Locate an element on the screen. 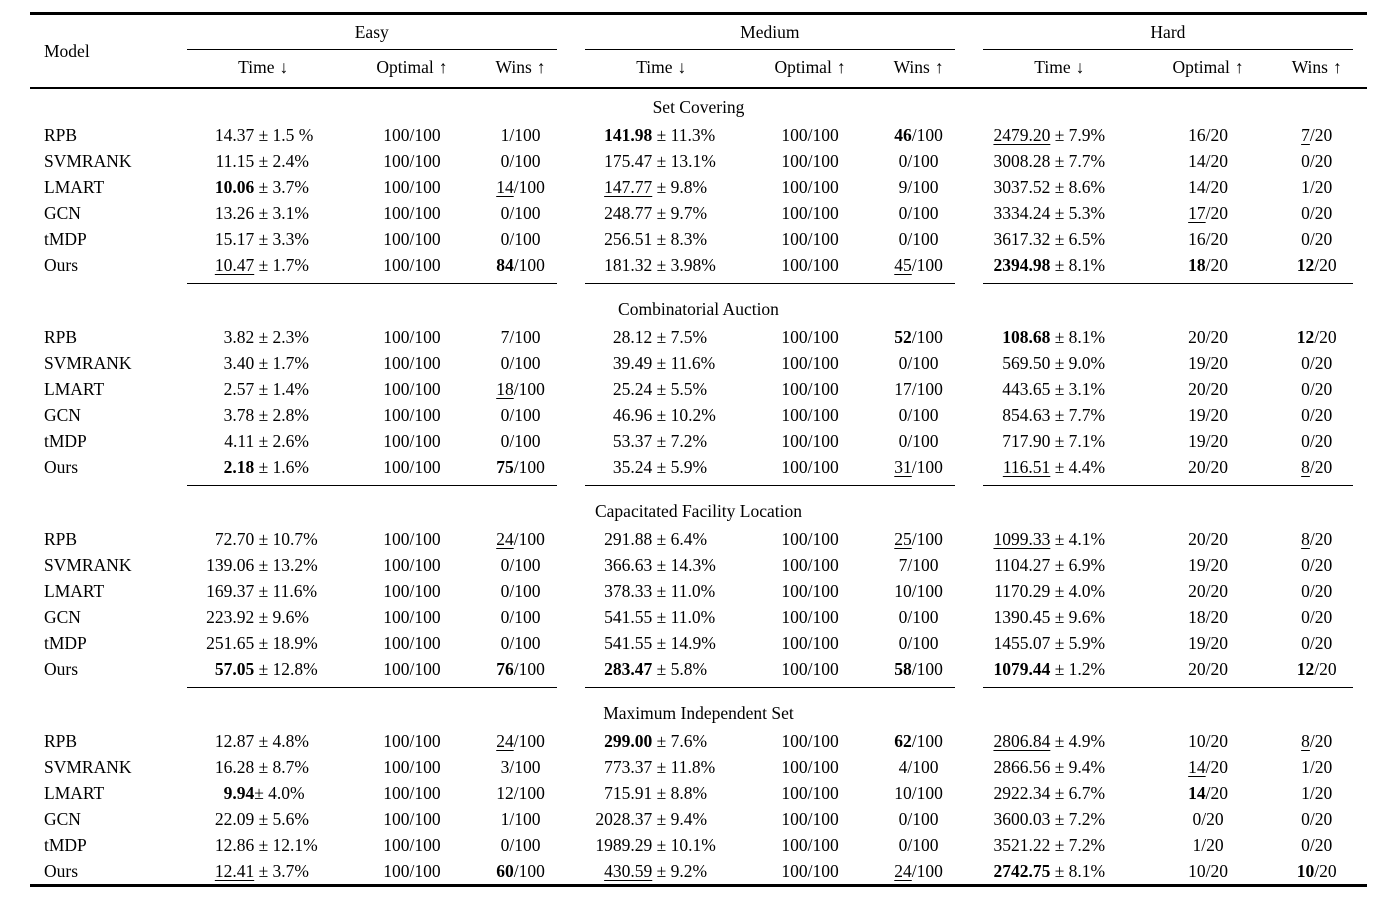 Image resolution: width=1397 pixels, height=911 pixels. time-measurement: 299.00 ± 7.6% is located at coordinates (661, 741).